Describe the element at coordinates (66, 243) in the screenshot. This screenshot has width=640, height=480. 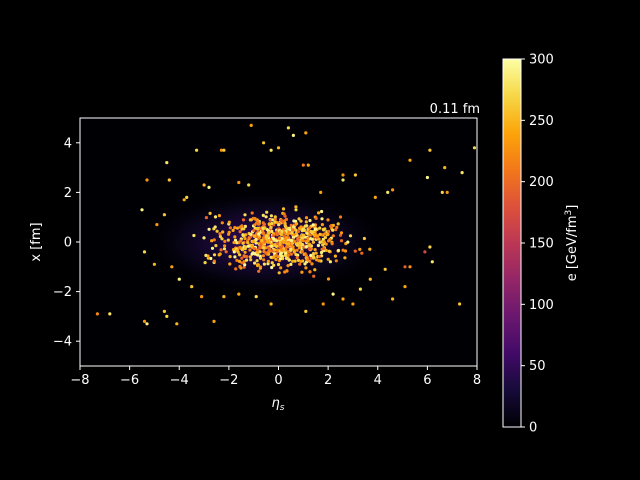
I see `y-axis-ticks: −4 −2 0 2 4` at that location.